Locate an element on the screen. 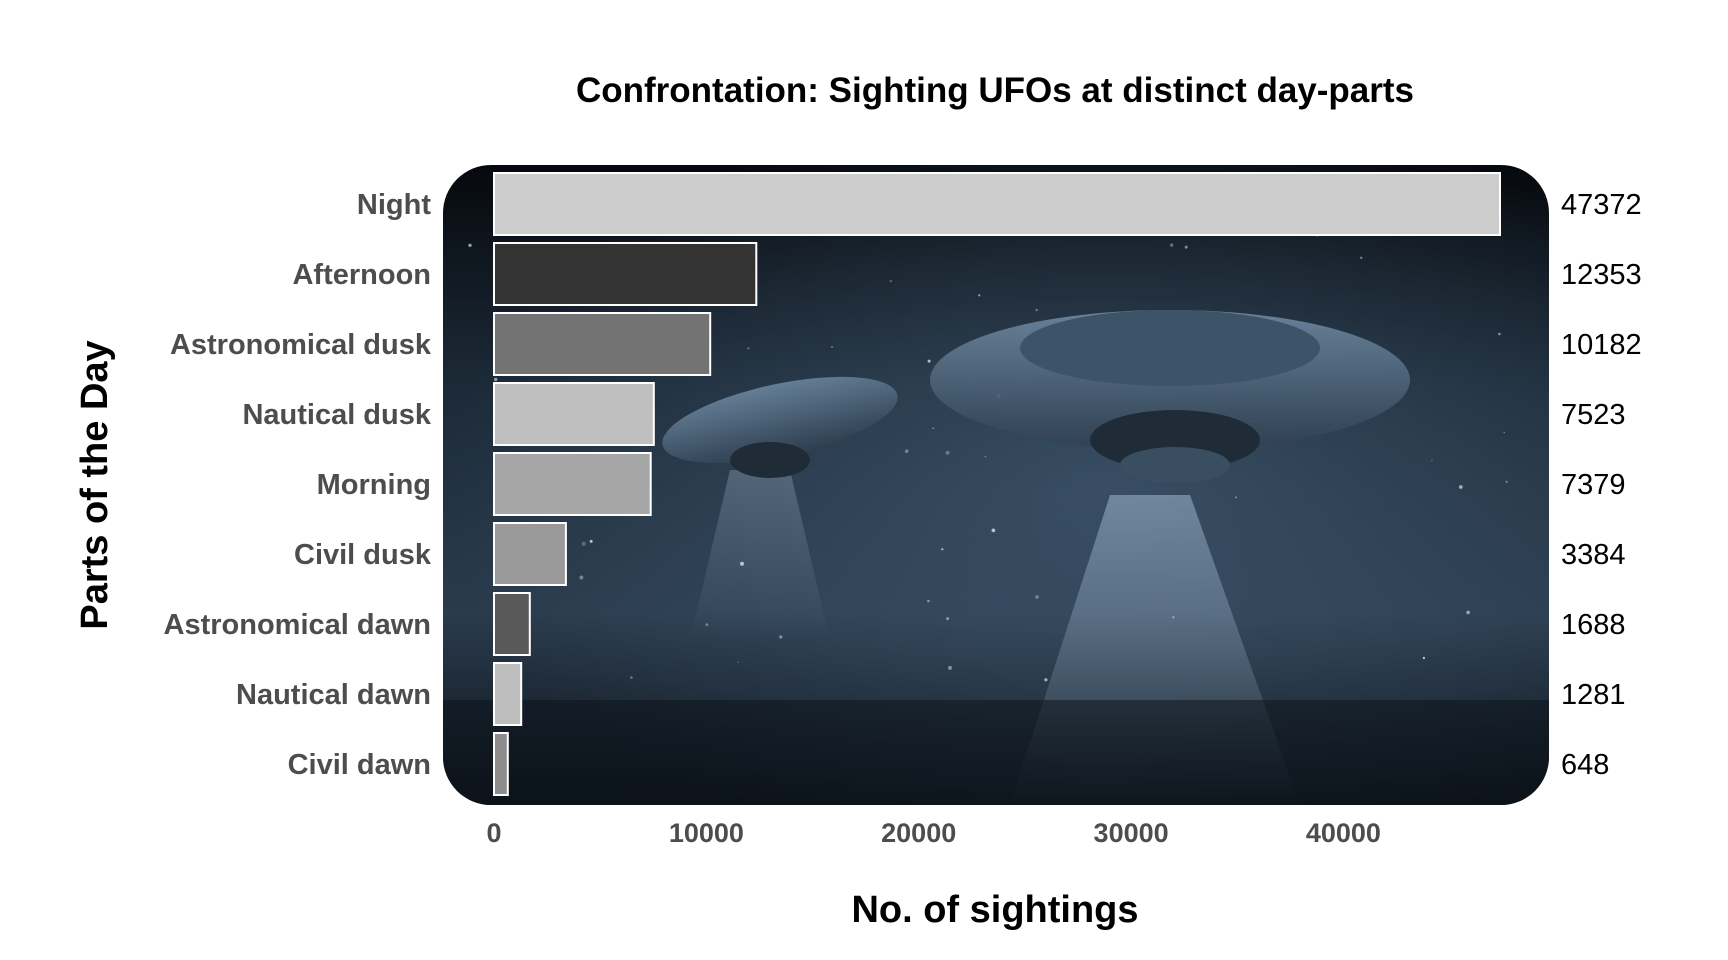  category-label: Nautical dusk is located at coordinates (336, 415).